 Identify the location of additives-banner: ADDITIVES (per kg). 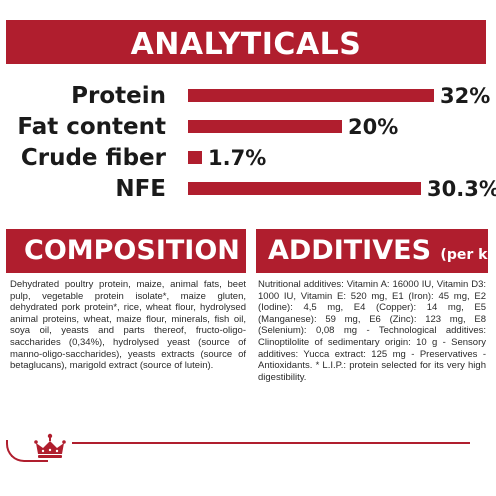
(376, 251).